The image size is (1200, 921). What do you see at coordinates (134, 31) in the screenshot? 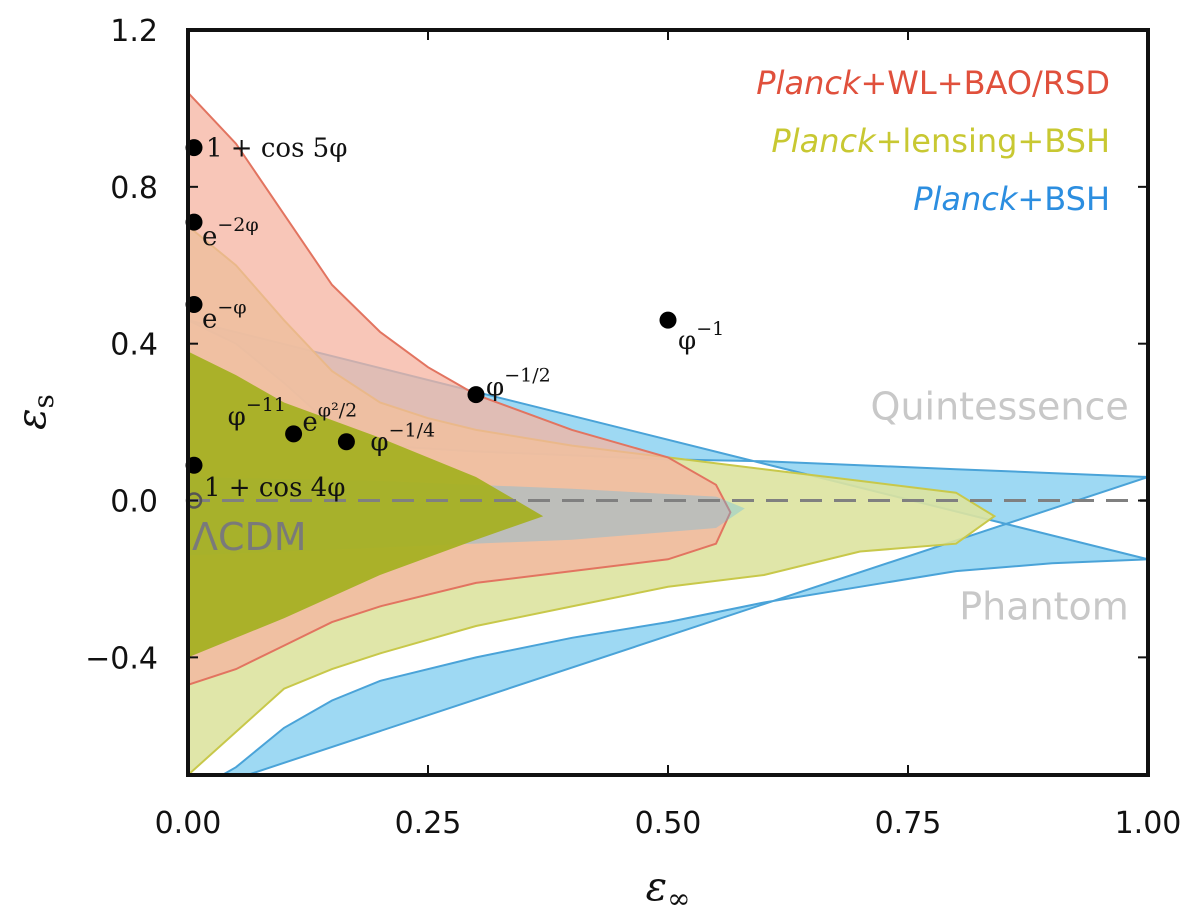
I see `y-tick-label: 1.2` at bounding box center [134, 31].